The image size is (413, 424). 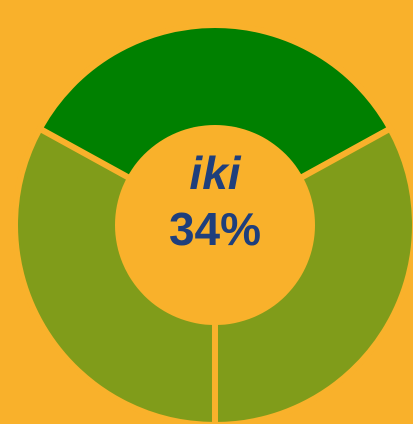 What do you see at coordinates (215, 173) in the screenshot?
I see `center-category: iki` at bounding box center [215, 173].